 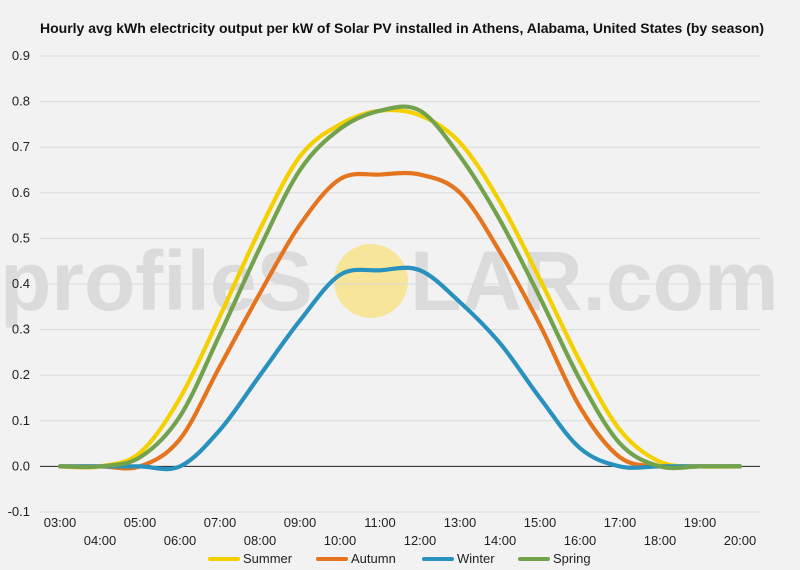 I want to click on y-tick-label: 0.0, so click(x=21, y=465).